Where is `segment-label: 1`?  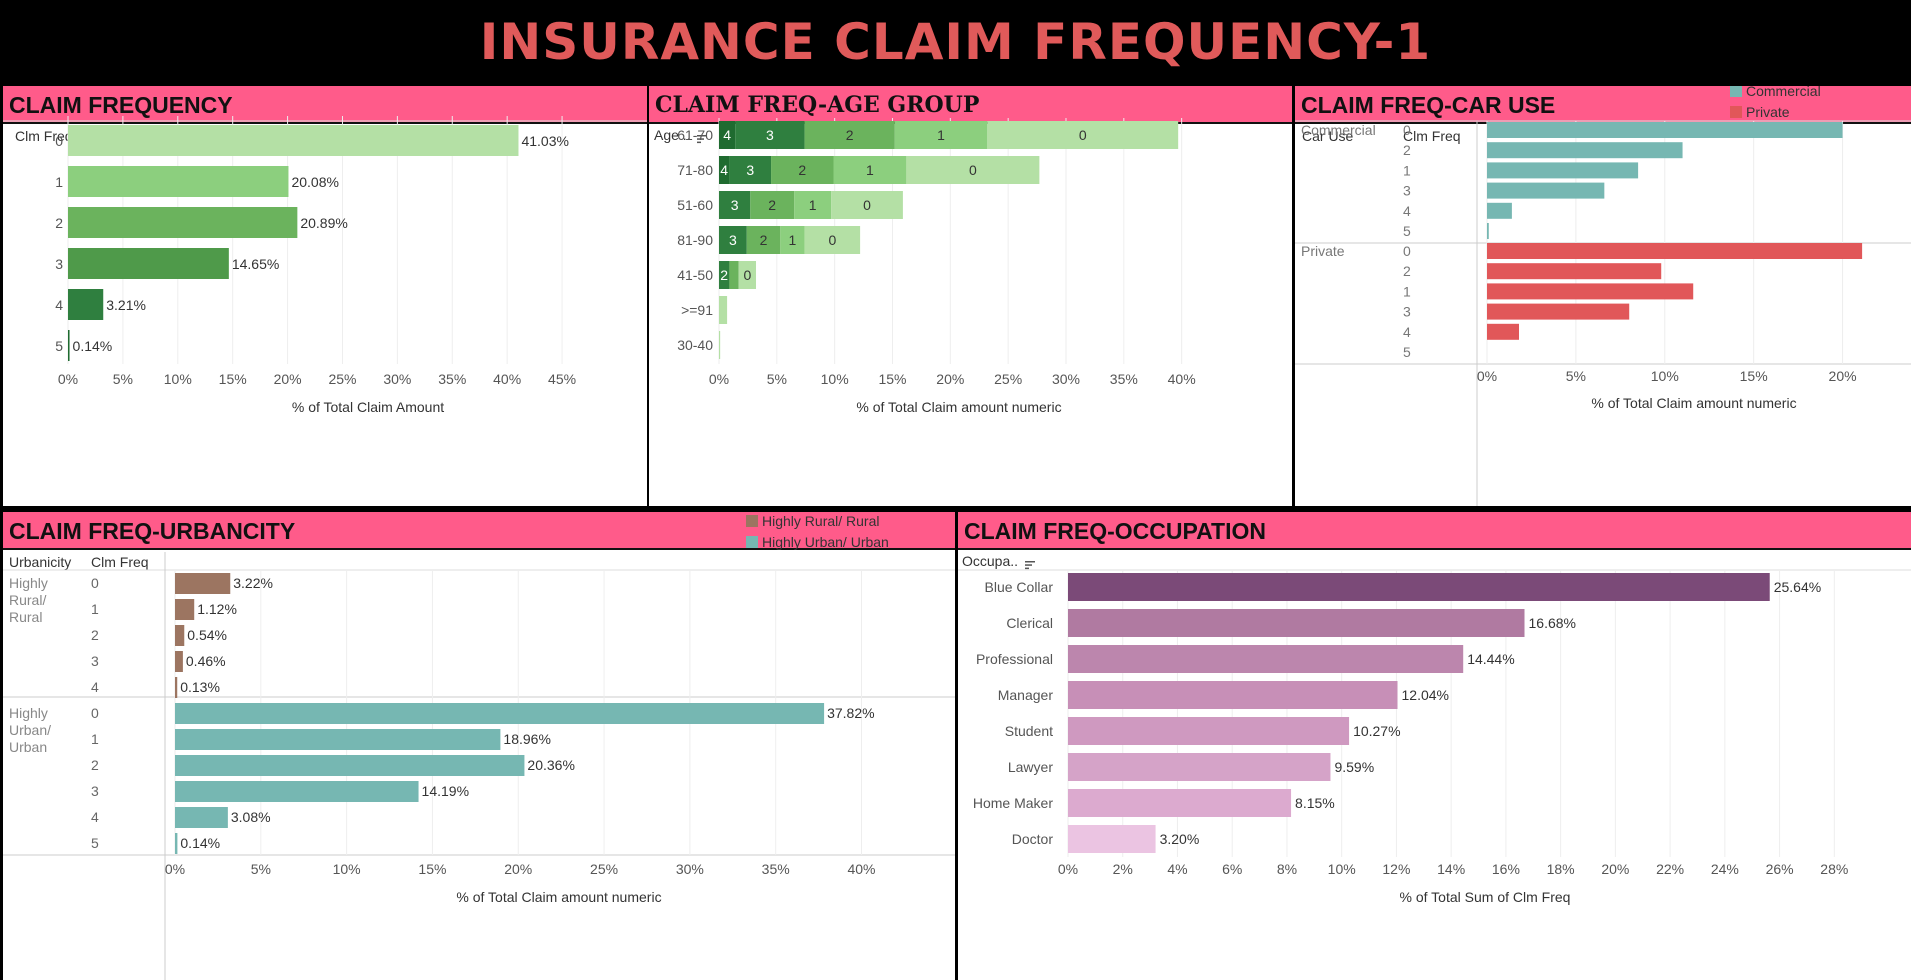
segment-label: 1 is located at coordinates (813, 205).